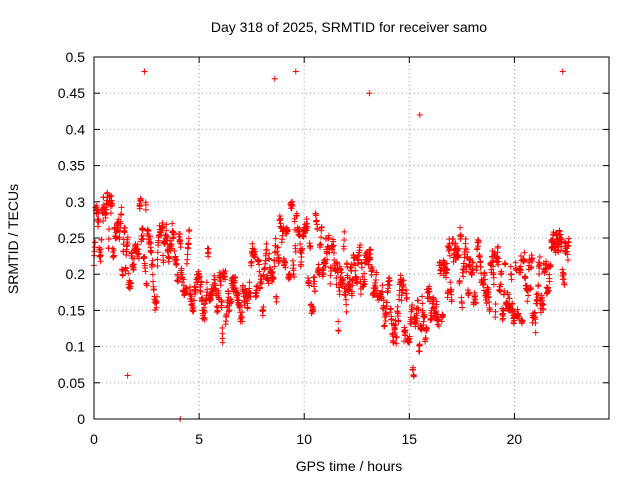 The height and width of the screenshot is (485, 640). What do you see at coordinates (349, 466) in the screenshot?
I see `x-axis-label: GPS time / hours` at bounding box center [349, 466].